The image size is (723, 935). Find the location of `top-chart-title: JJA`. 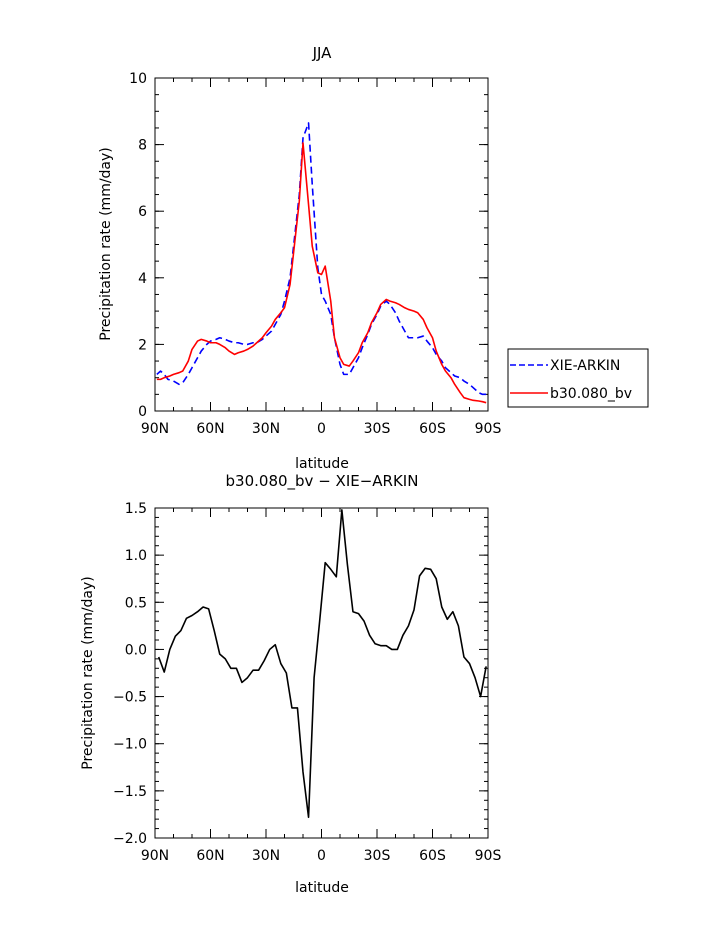

top-chart-title: JJA is located at coordinates (322, 53).